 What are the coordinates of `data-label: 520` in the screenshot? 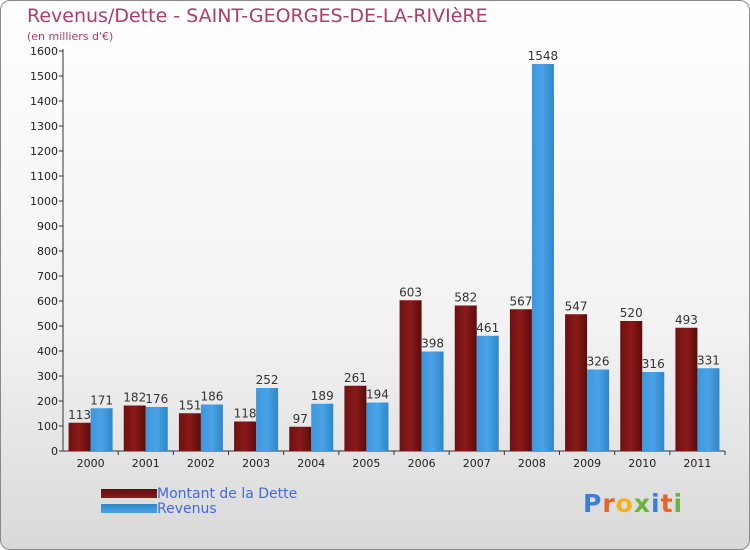 It's located at (631, 313).